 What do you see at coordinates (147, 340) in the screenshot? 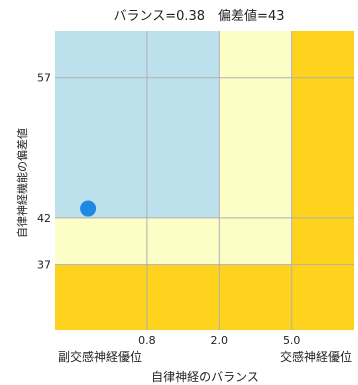
I see `x-tick-label-0.8: 0.8` at bounding box center [147, 340].